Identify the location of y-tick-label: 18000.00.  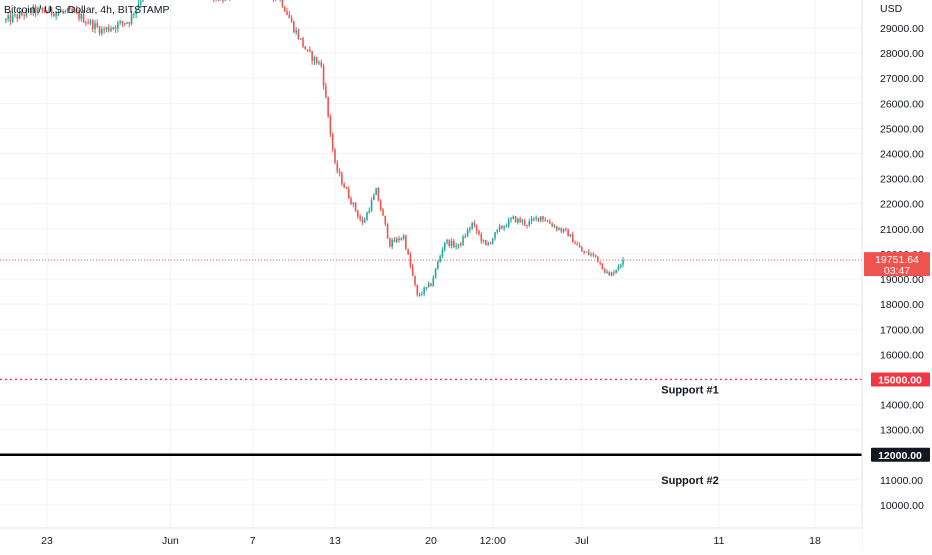
(902, 305).